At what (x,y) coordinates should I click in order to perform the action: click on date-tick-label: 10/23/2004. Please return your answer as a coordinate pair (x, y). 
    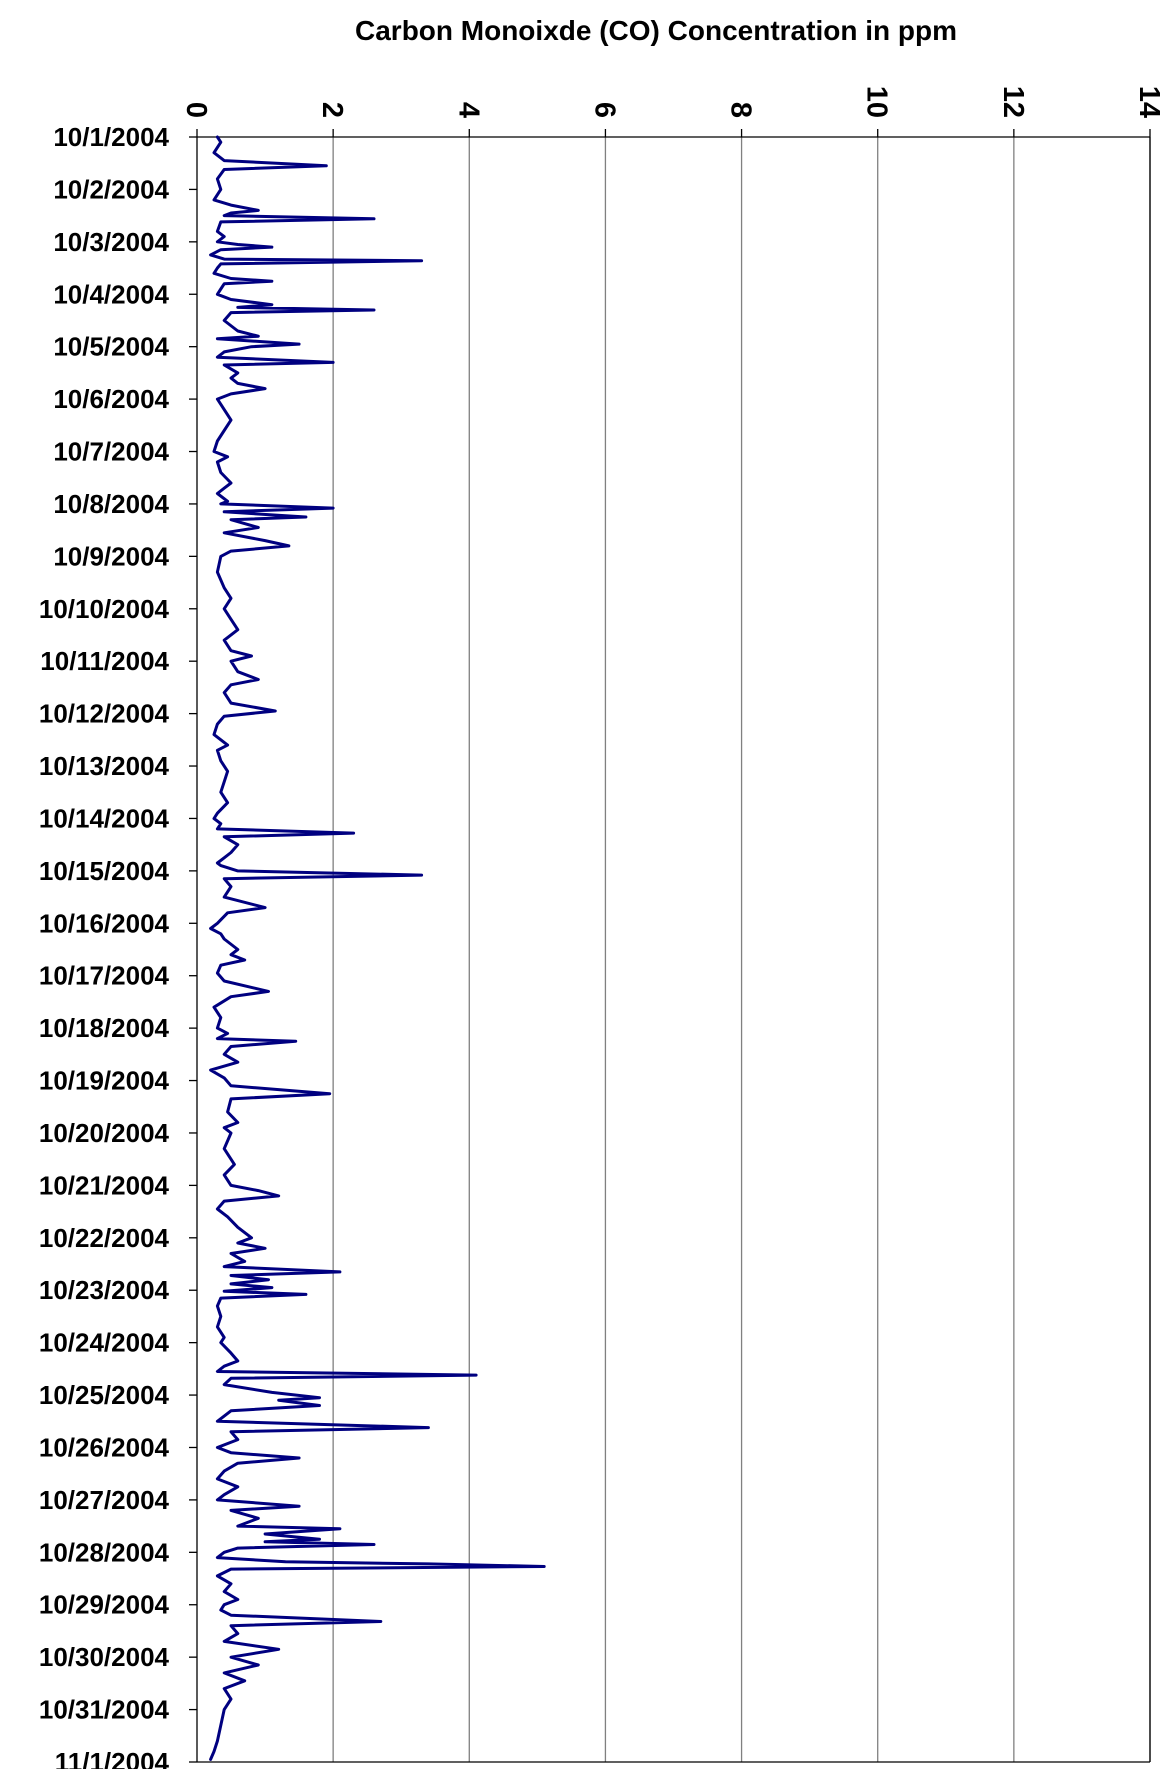
    Looking at the image, I should click on (104, 1290).